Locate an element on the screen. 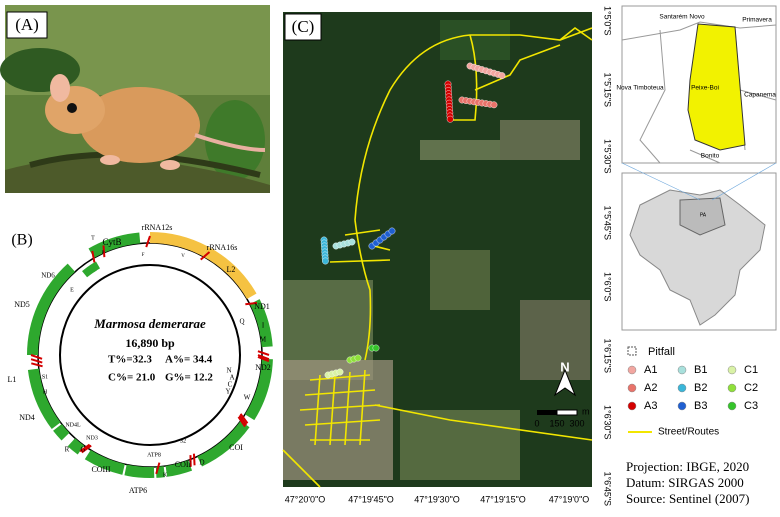  gene-label: R is located at coordinates (67, 450).